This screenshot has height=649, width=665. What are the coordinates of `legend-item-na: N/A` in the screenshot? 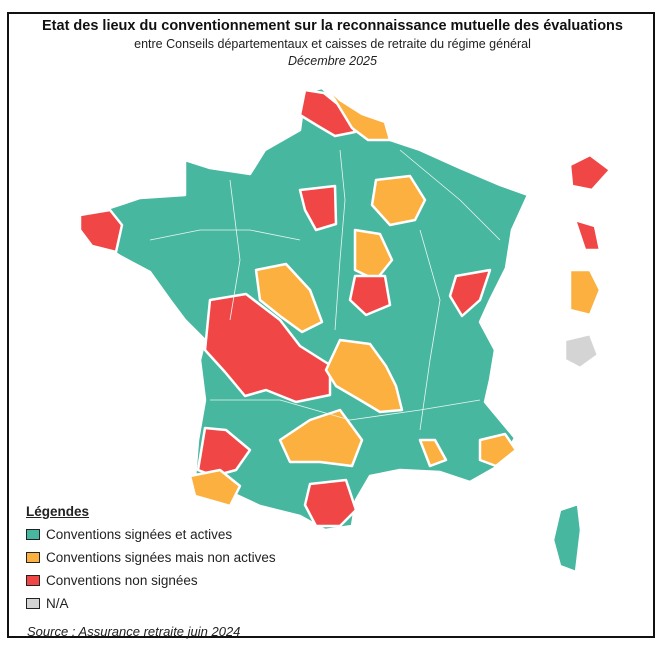 It's located at (151, 603).